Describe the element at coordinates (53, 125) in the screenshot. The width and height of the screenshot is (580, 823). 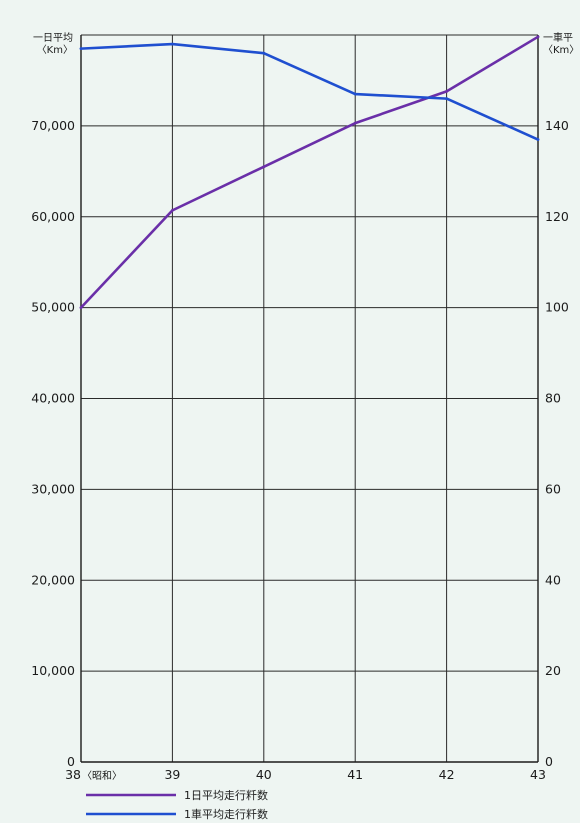
I see `left-tick-label: 70,000` at that location.